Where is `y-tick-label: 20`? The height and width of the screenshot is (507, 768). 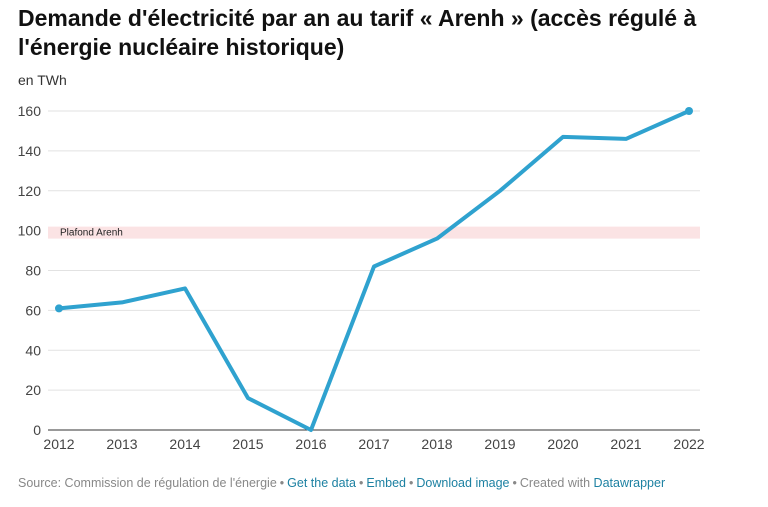 y-tick-label: 20 is located at coordinates (33, 390).